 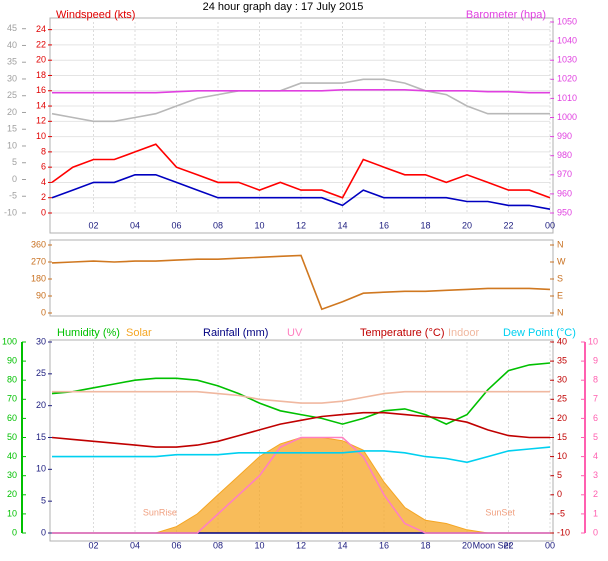 I want to click on y-tick-label: 360, so click(x=38, y=244).